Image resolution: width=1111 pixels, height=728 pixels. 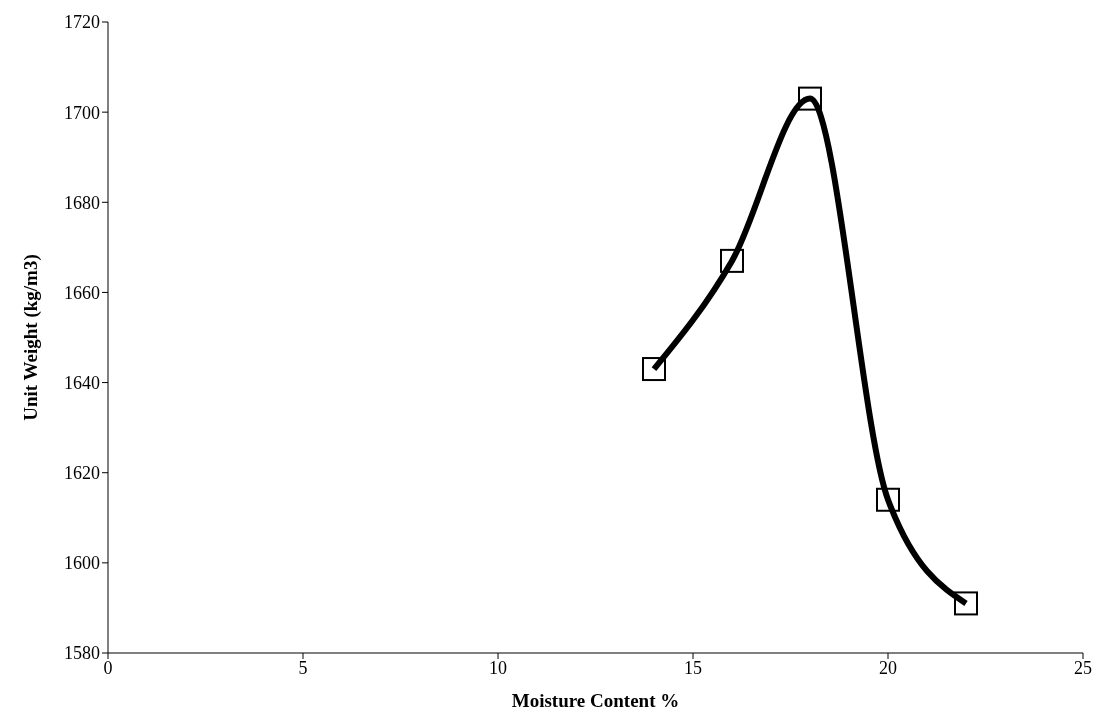 I want to click on x-tick-label: 0, so click(x=108, y=667).